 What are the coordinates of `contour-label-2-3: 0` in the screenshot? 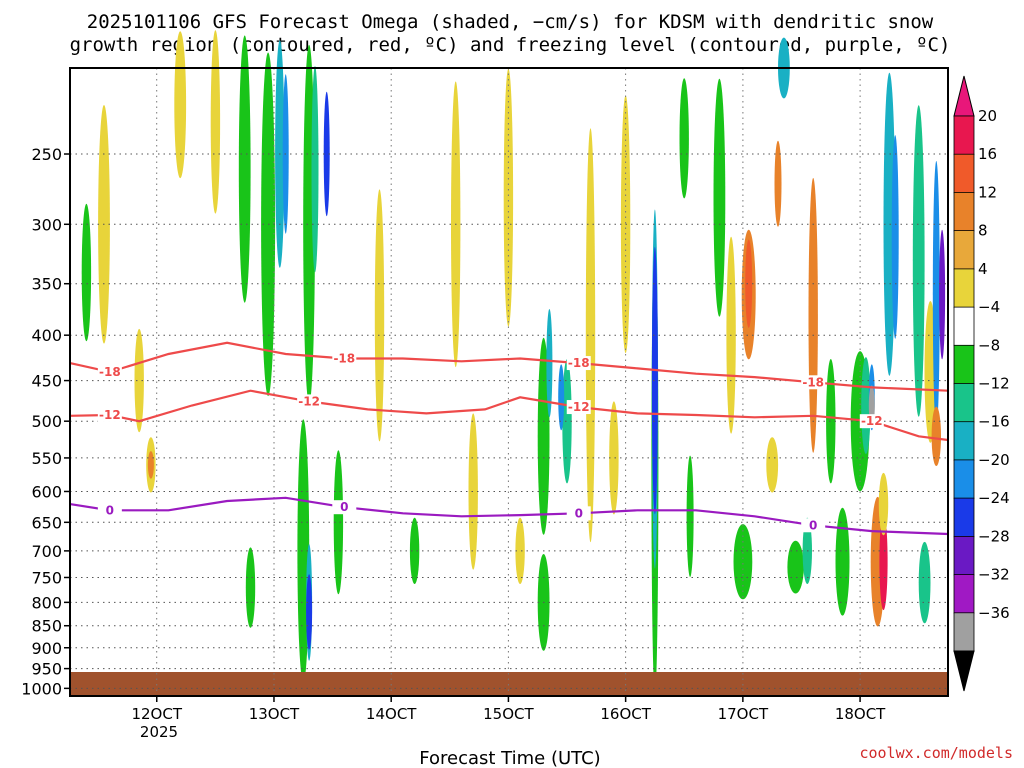 It's located at (813, 525).